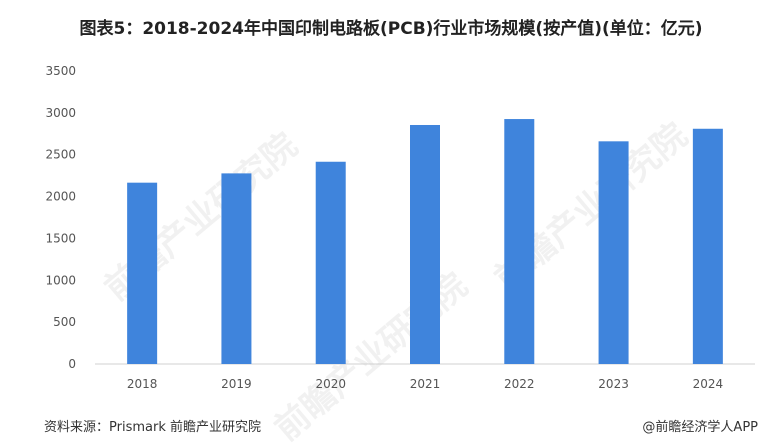  I want to click on y-tick-label: 0, so click(72, 364).